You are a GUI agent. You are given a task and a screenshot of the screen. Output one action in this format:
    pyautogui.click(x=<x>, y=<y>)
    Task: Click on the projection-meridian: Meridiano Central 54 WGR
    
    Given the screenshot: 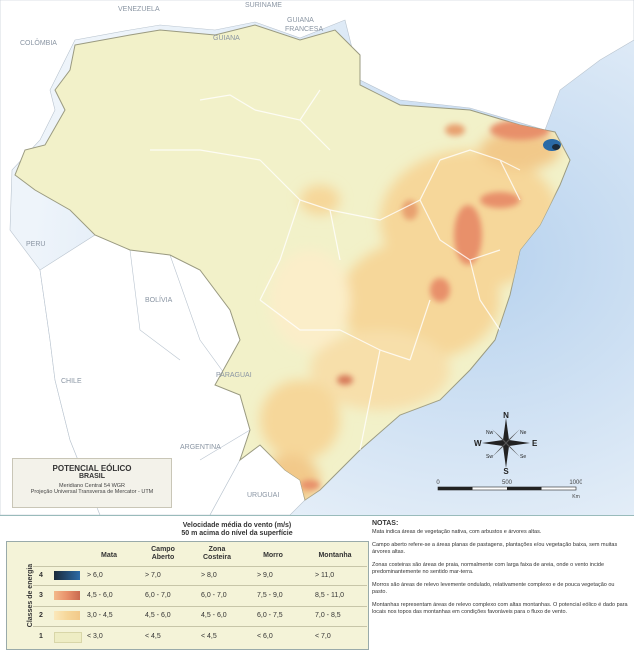 What is the action you would take?
    pyautogui.click(x=92, y=486)
    